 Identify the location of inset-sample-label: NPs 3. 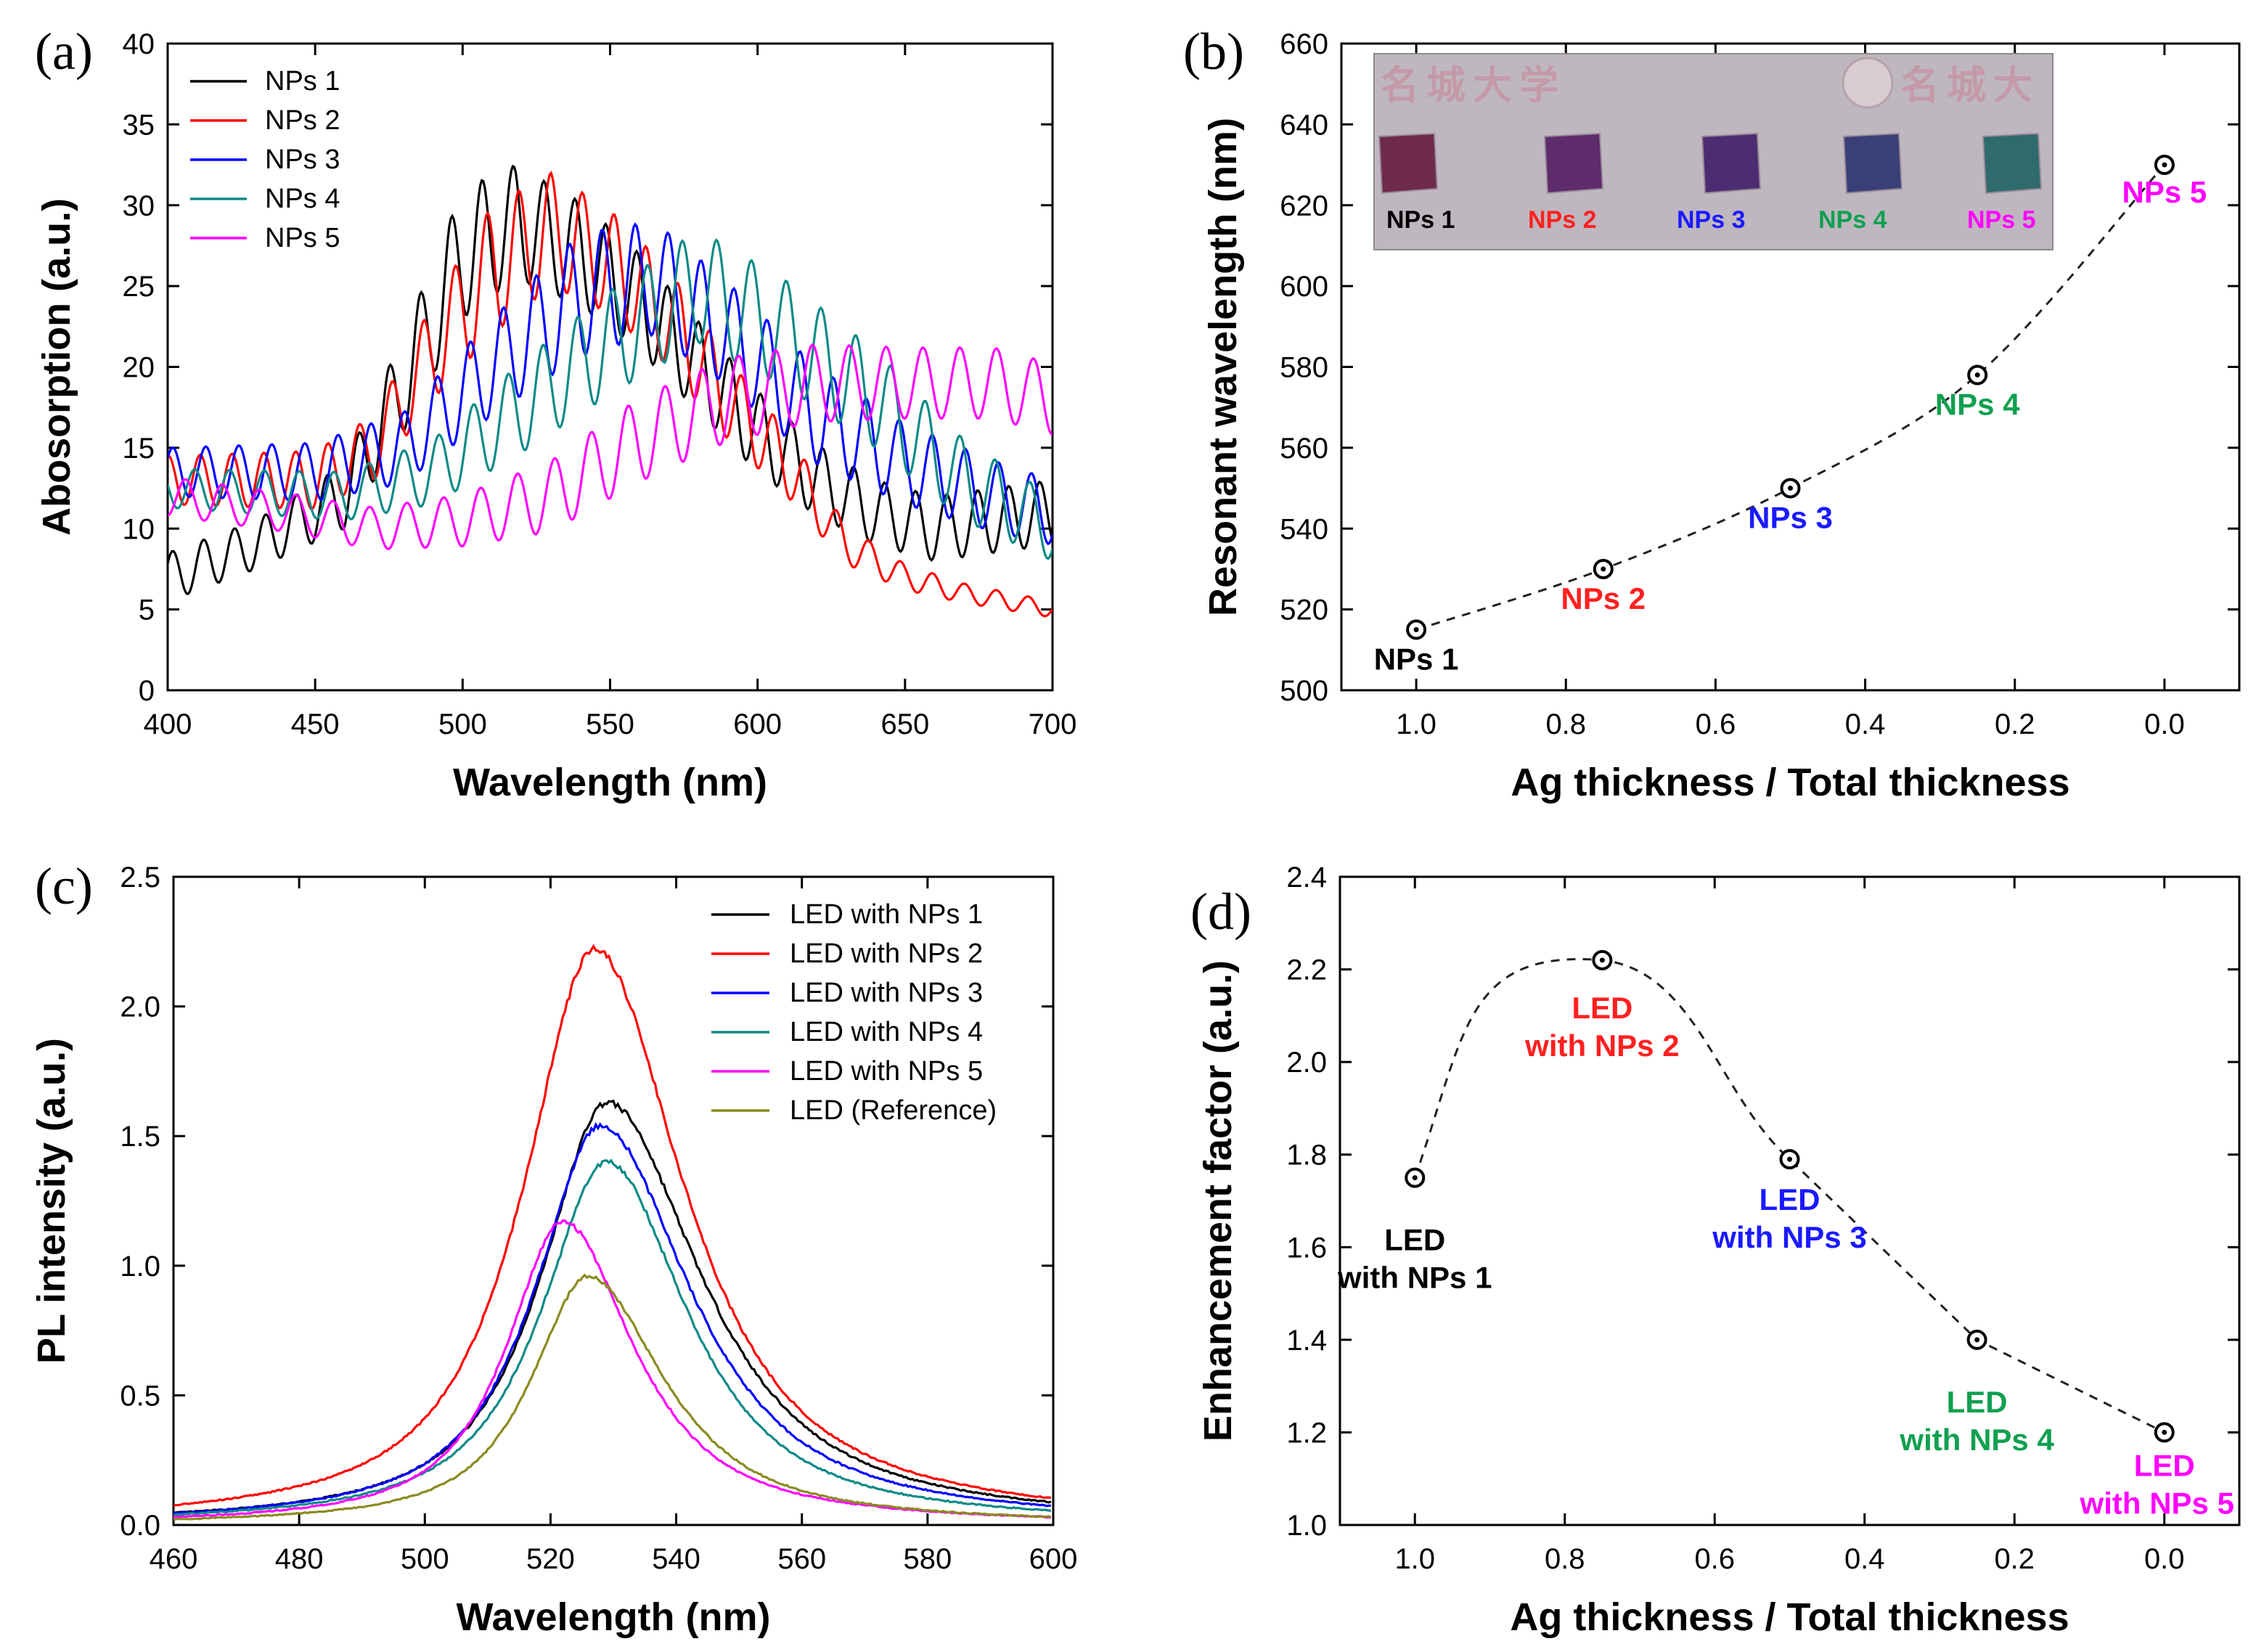
(1711, 220).